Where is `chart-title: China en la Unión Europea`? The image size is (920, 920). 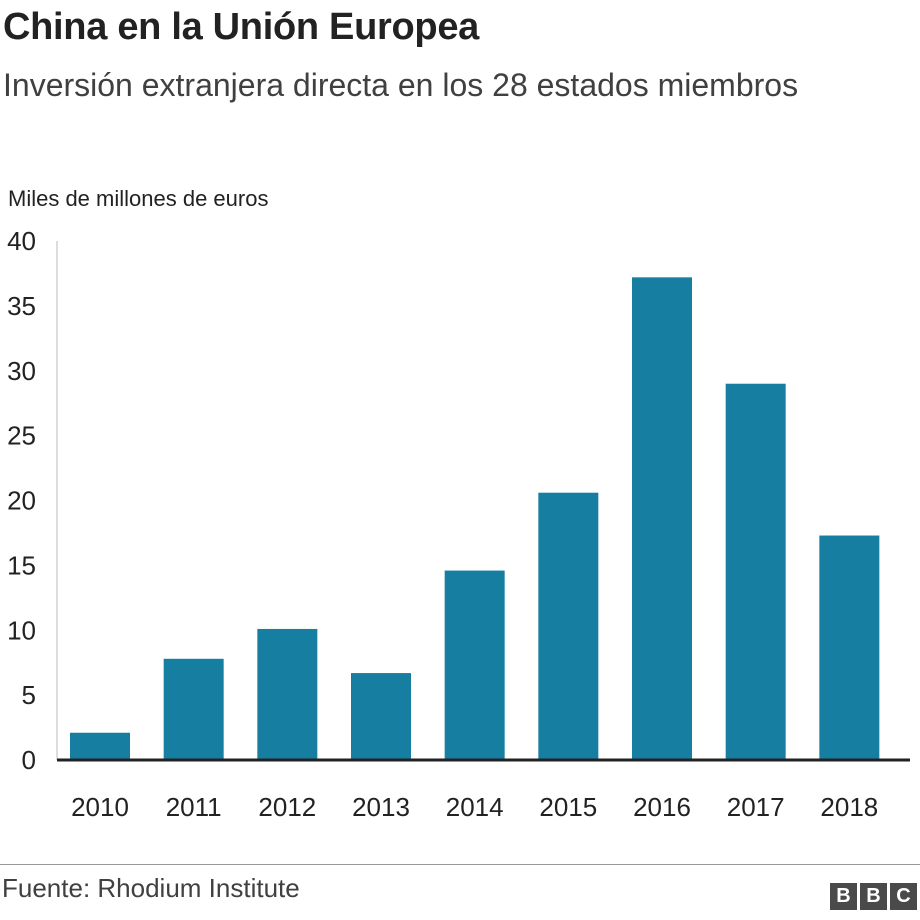
chart-title: China en la Unión Europea is located at coordinates (241, 27).